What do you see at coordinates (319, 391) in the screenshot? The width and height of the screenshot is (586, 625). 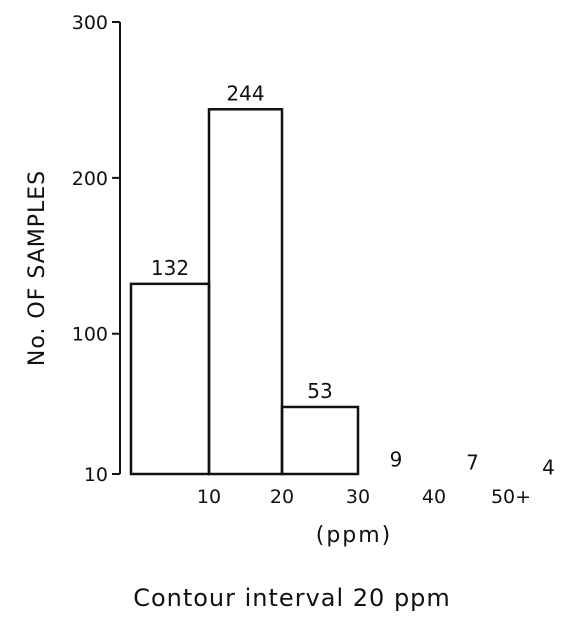 I see `bar-value-label: 53` at bounding box center [319, 391].